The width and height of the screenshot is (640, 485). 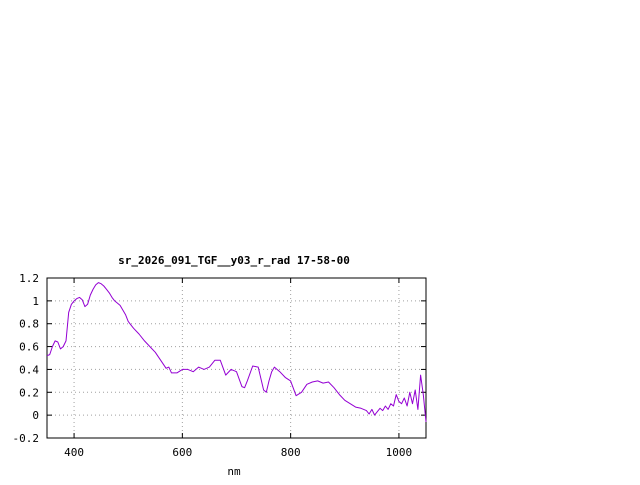 I want to click on x-axis-label: nm, so click(x=234, y=471).